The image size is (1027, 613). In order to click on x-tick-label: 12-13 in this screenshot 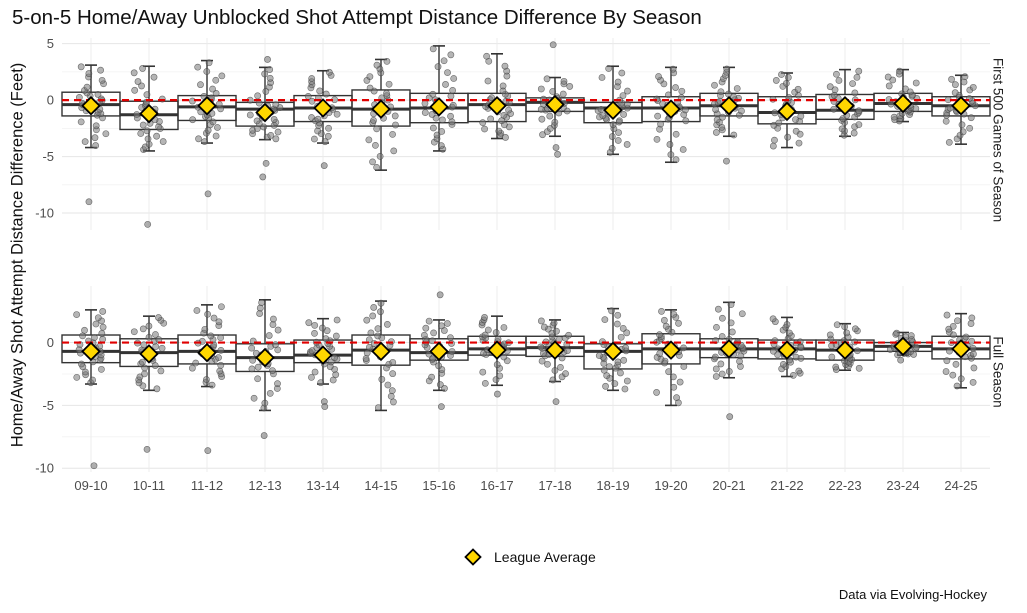, I will do `click(264, 485)`.